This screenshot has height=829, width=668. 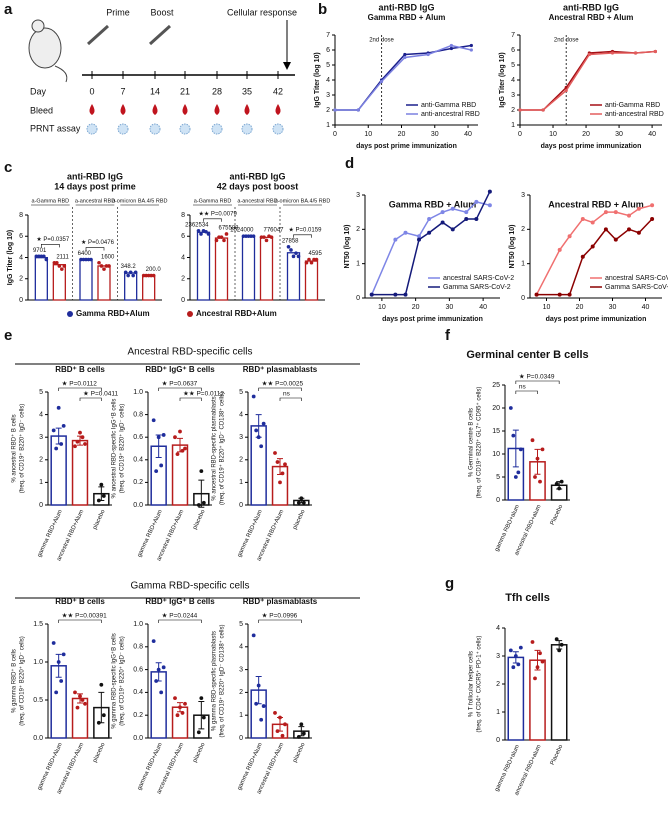 What do you see at coordinates (84, 616) in the screenshot?
I see `annotation: ★★ P=0.00391` at bounding box center [84, 616].